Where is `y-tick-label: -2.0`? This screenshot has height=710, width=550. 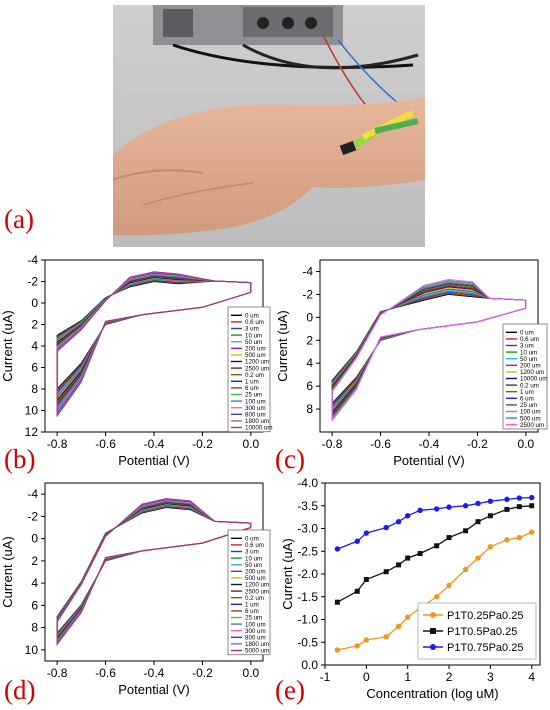 y-tick-label: -2.0 is located at coordinates (307, 574).